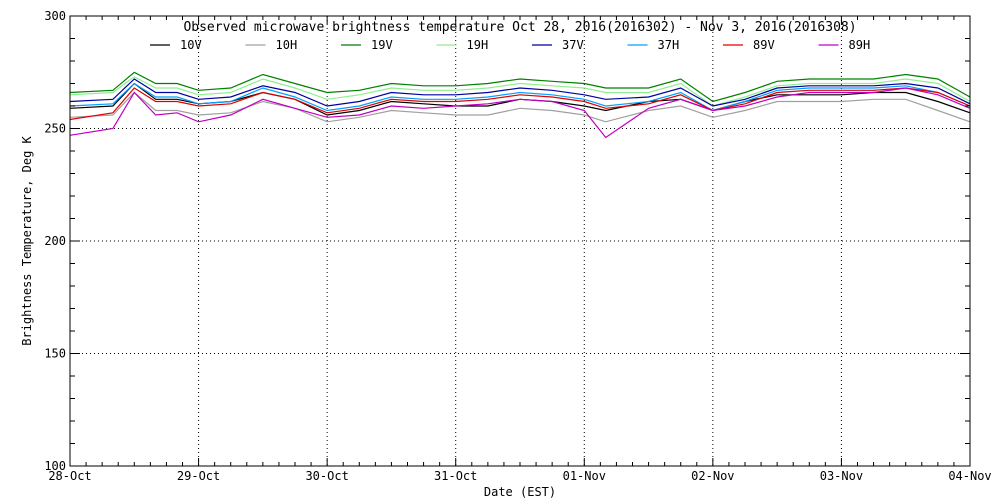 The width and height of the screenshot is (1000, 500). I want to click on series-line-37v, so click(520, 92).